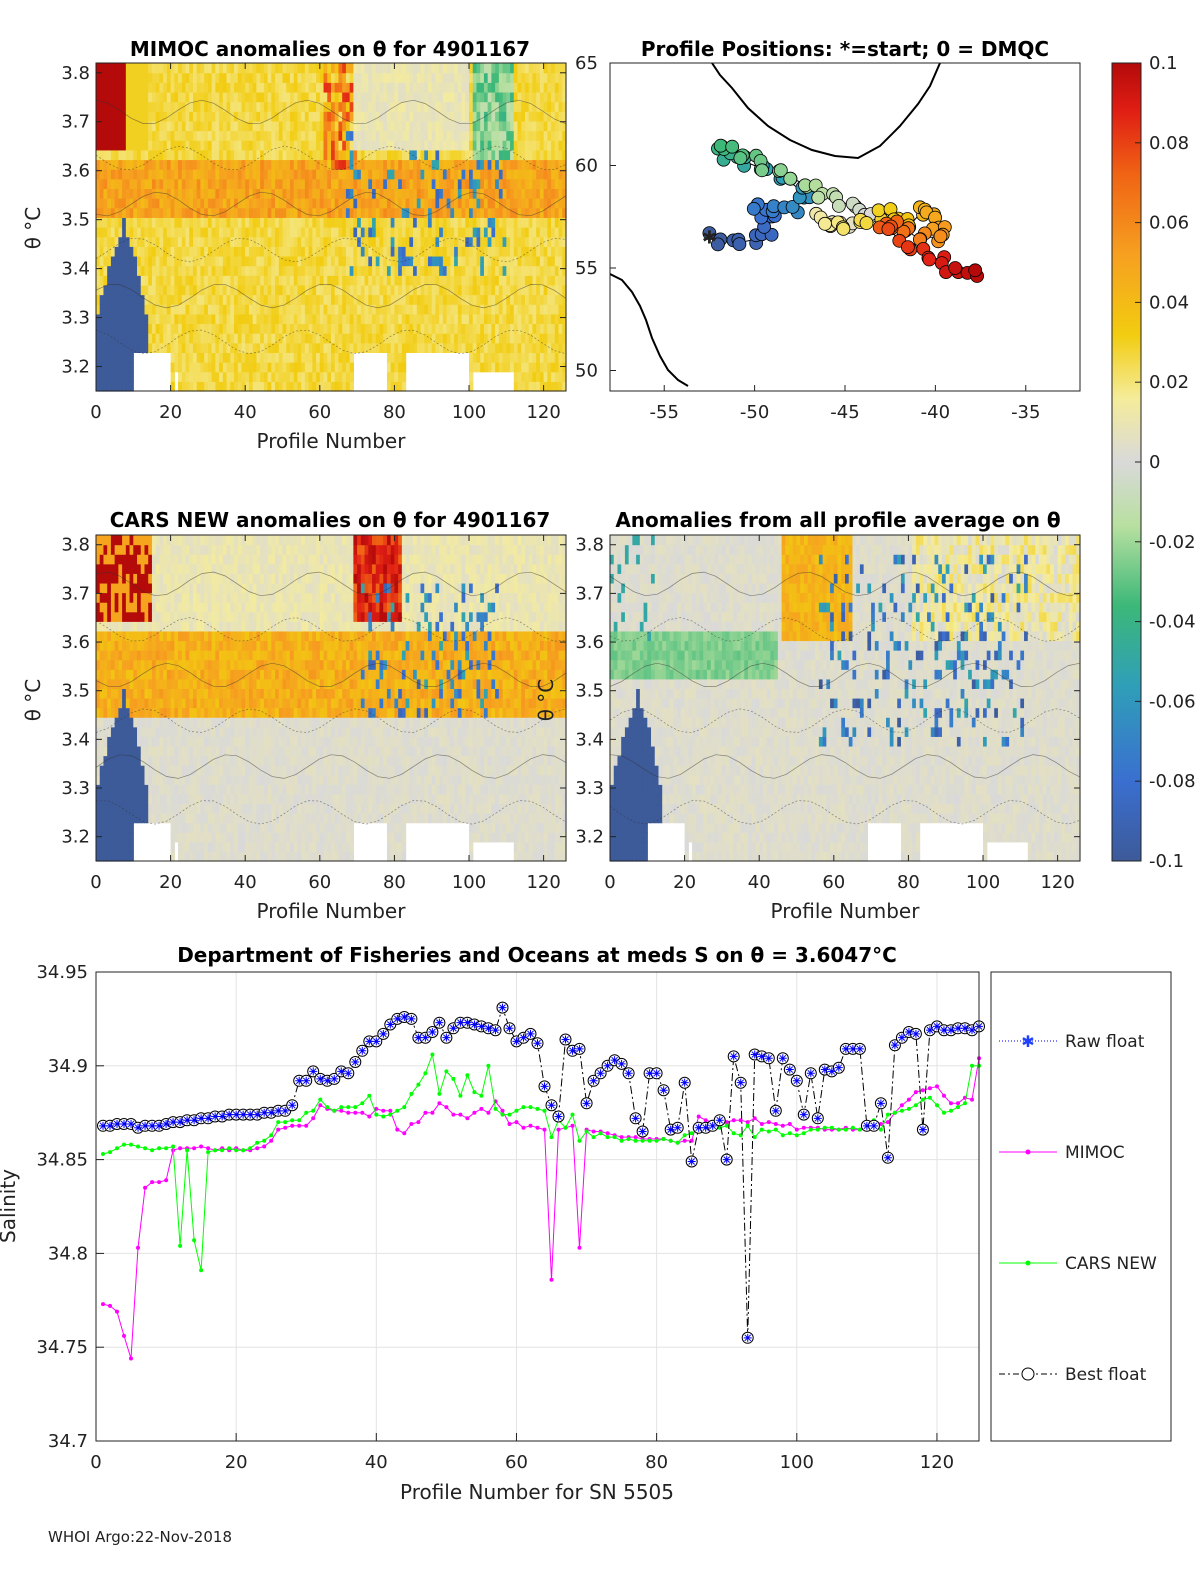 Image resolution: width=1200 pixels, height=1579 pixels. What do you see at coordinates (1172, 781) in the screenshot?
I see `colorbar-tick-label: -0.08` at bounding box center [1172, 781].